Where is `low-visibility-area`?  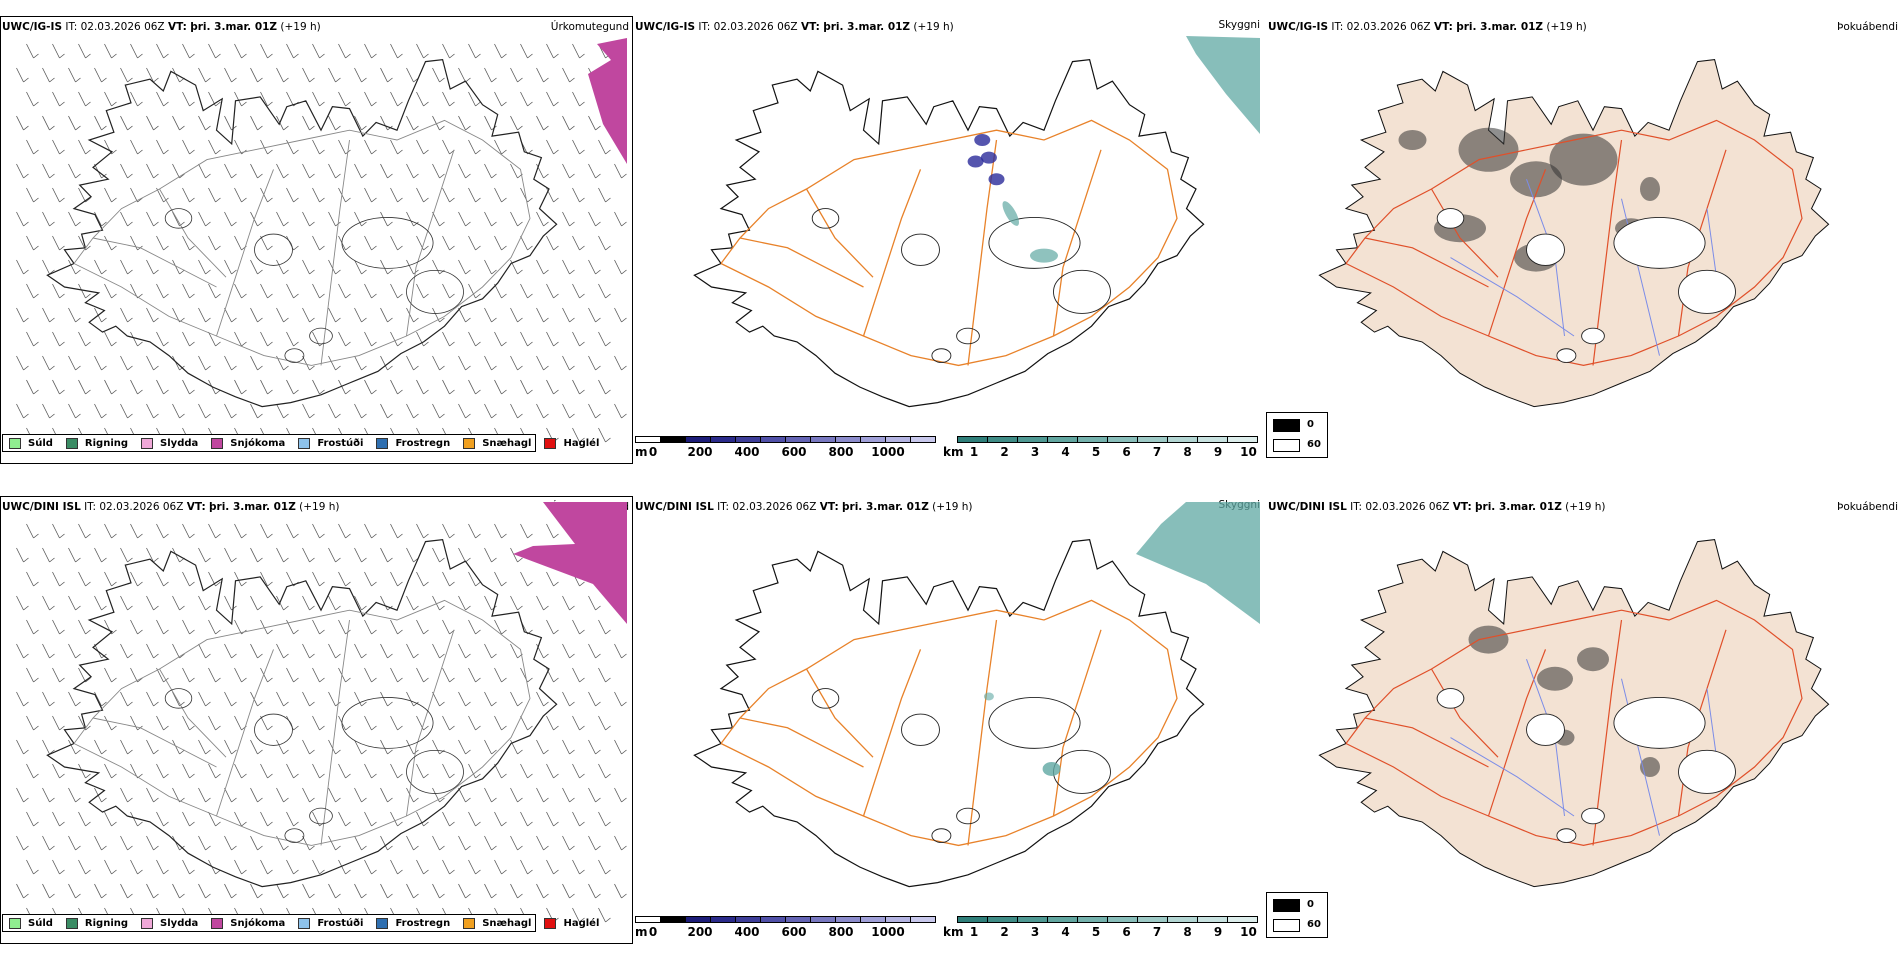
low-visibility-area is located at coordinates (1223, 85).